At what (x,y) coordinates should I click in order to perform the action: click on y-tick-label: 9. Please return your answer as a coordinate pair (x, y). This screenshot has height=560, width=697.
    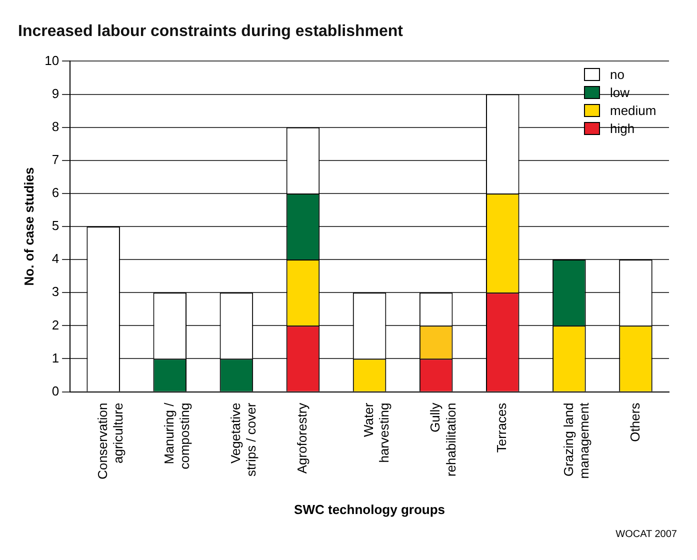
    Looking at the image, I should click on (56, 93).